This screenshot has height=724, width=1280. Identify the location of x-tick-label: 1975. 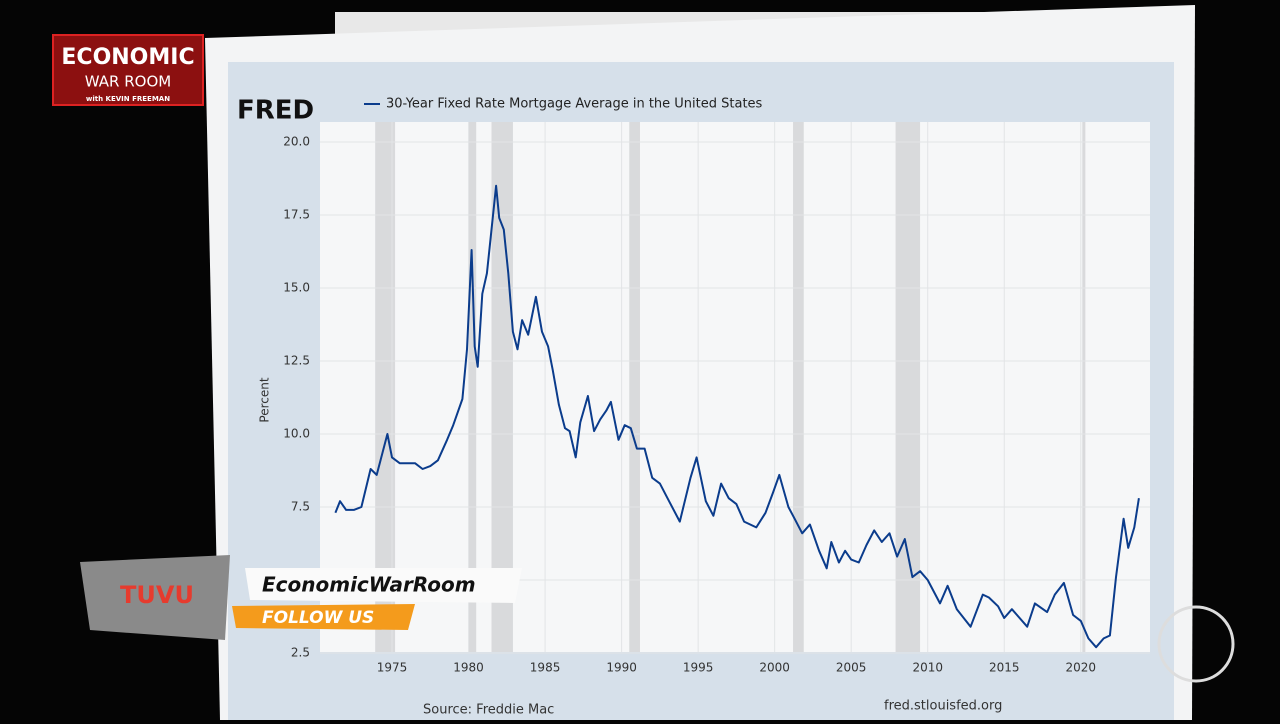
(392, 668).